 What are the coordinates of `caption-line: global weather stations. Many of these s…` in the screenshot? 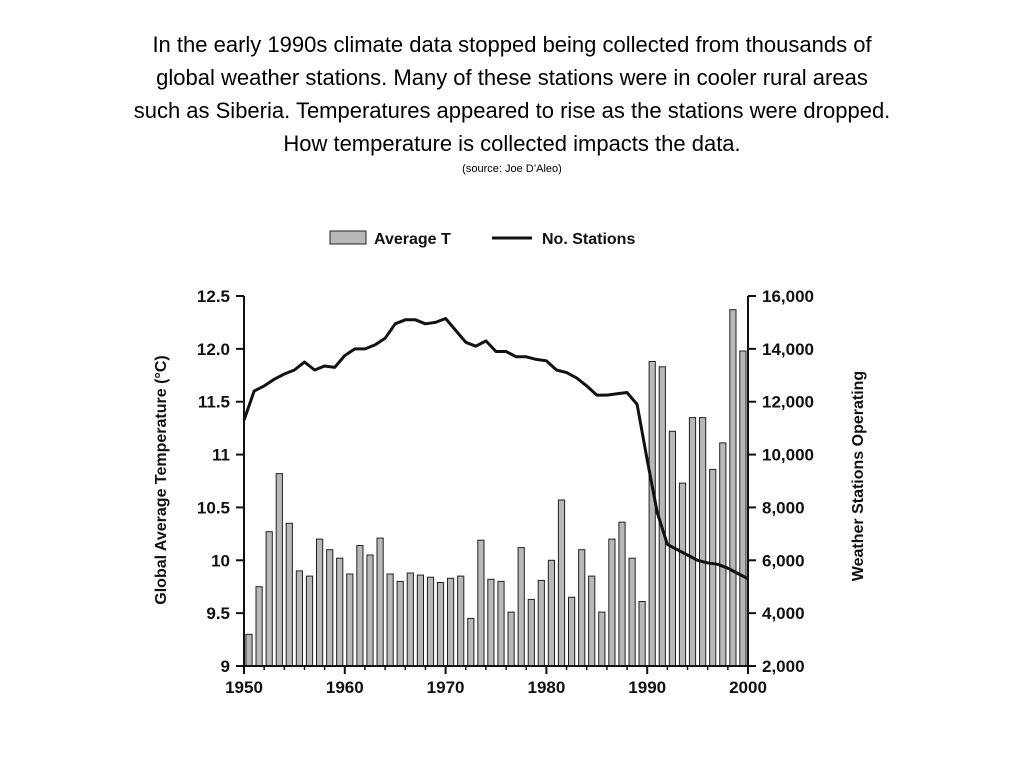 It's located at (512, 77).